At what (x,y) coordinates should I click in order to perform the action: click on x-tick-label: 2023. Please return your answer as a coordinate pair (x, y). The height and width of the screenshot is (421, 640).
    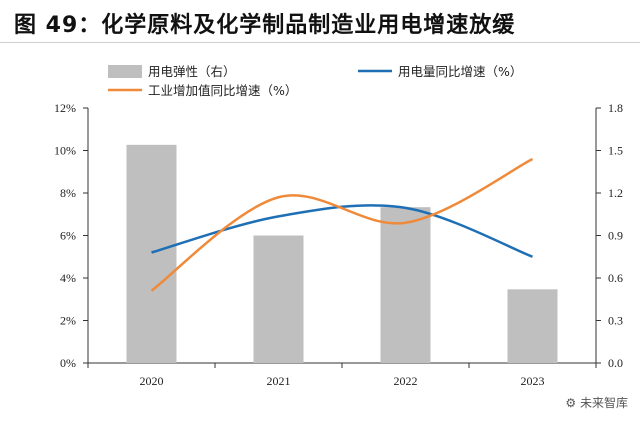
    Looking at the image, I should click on (533, 381).